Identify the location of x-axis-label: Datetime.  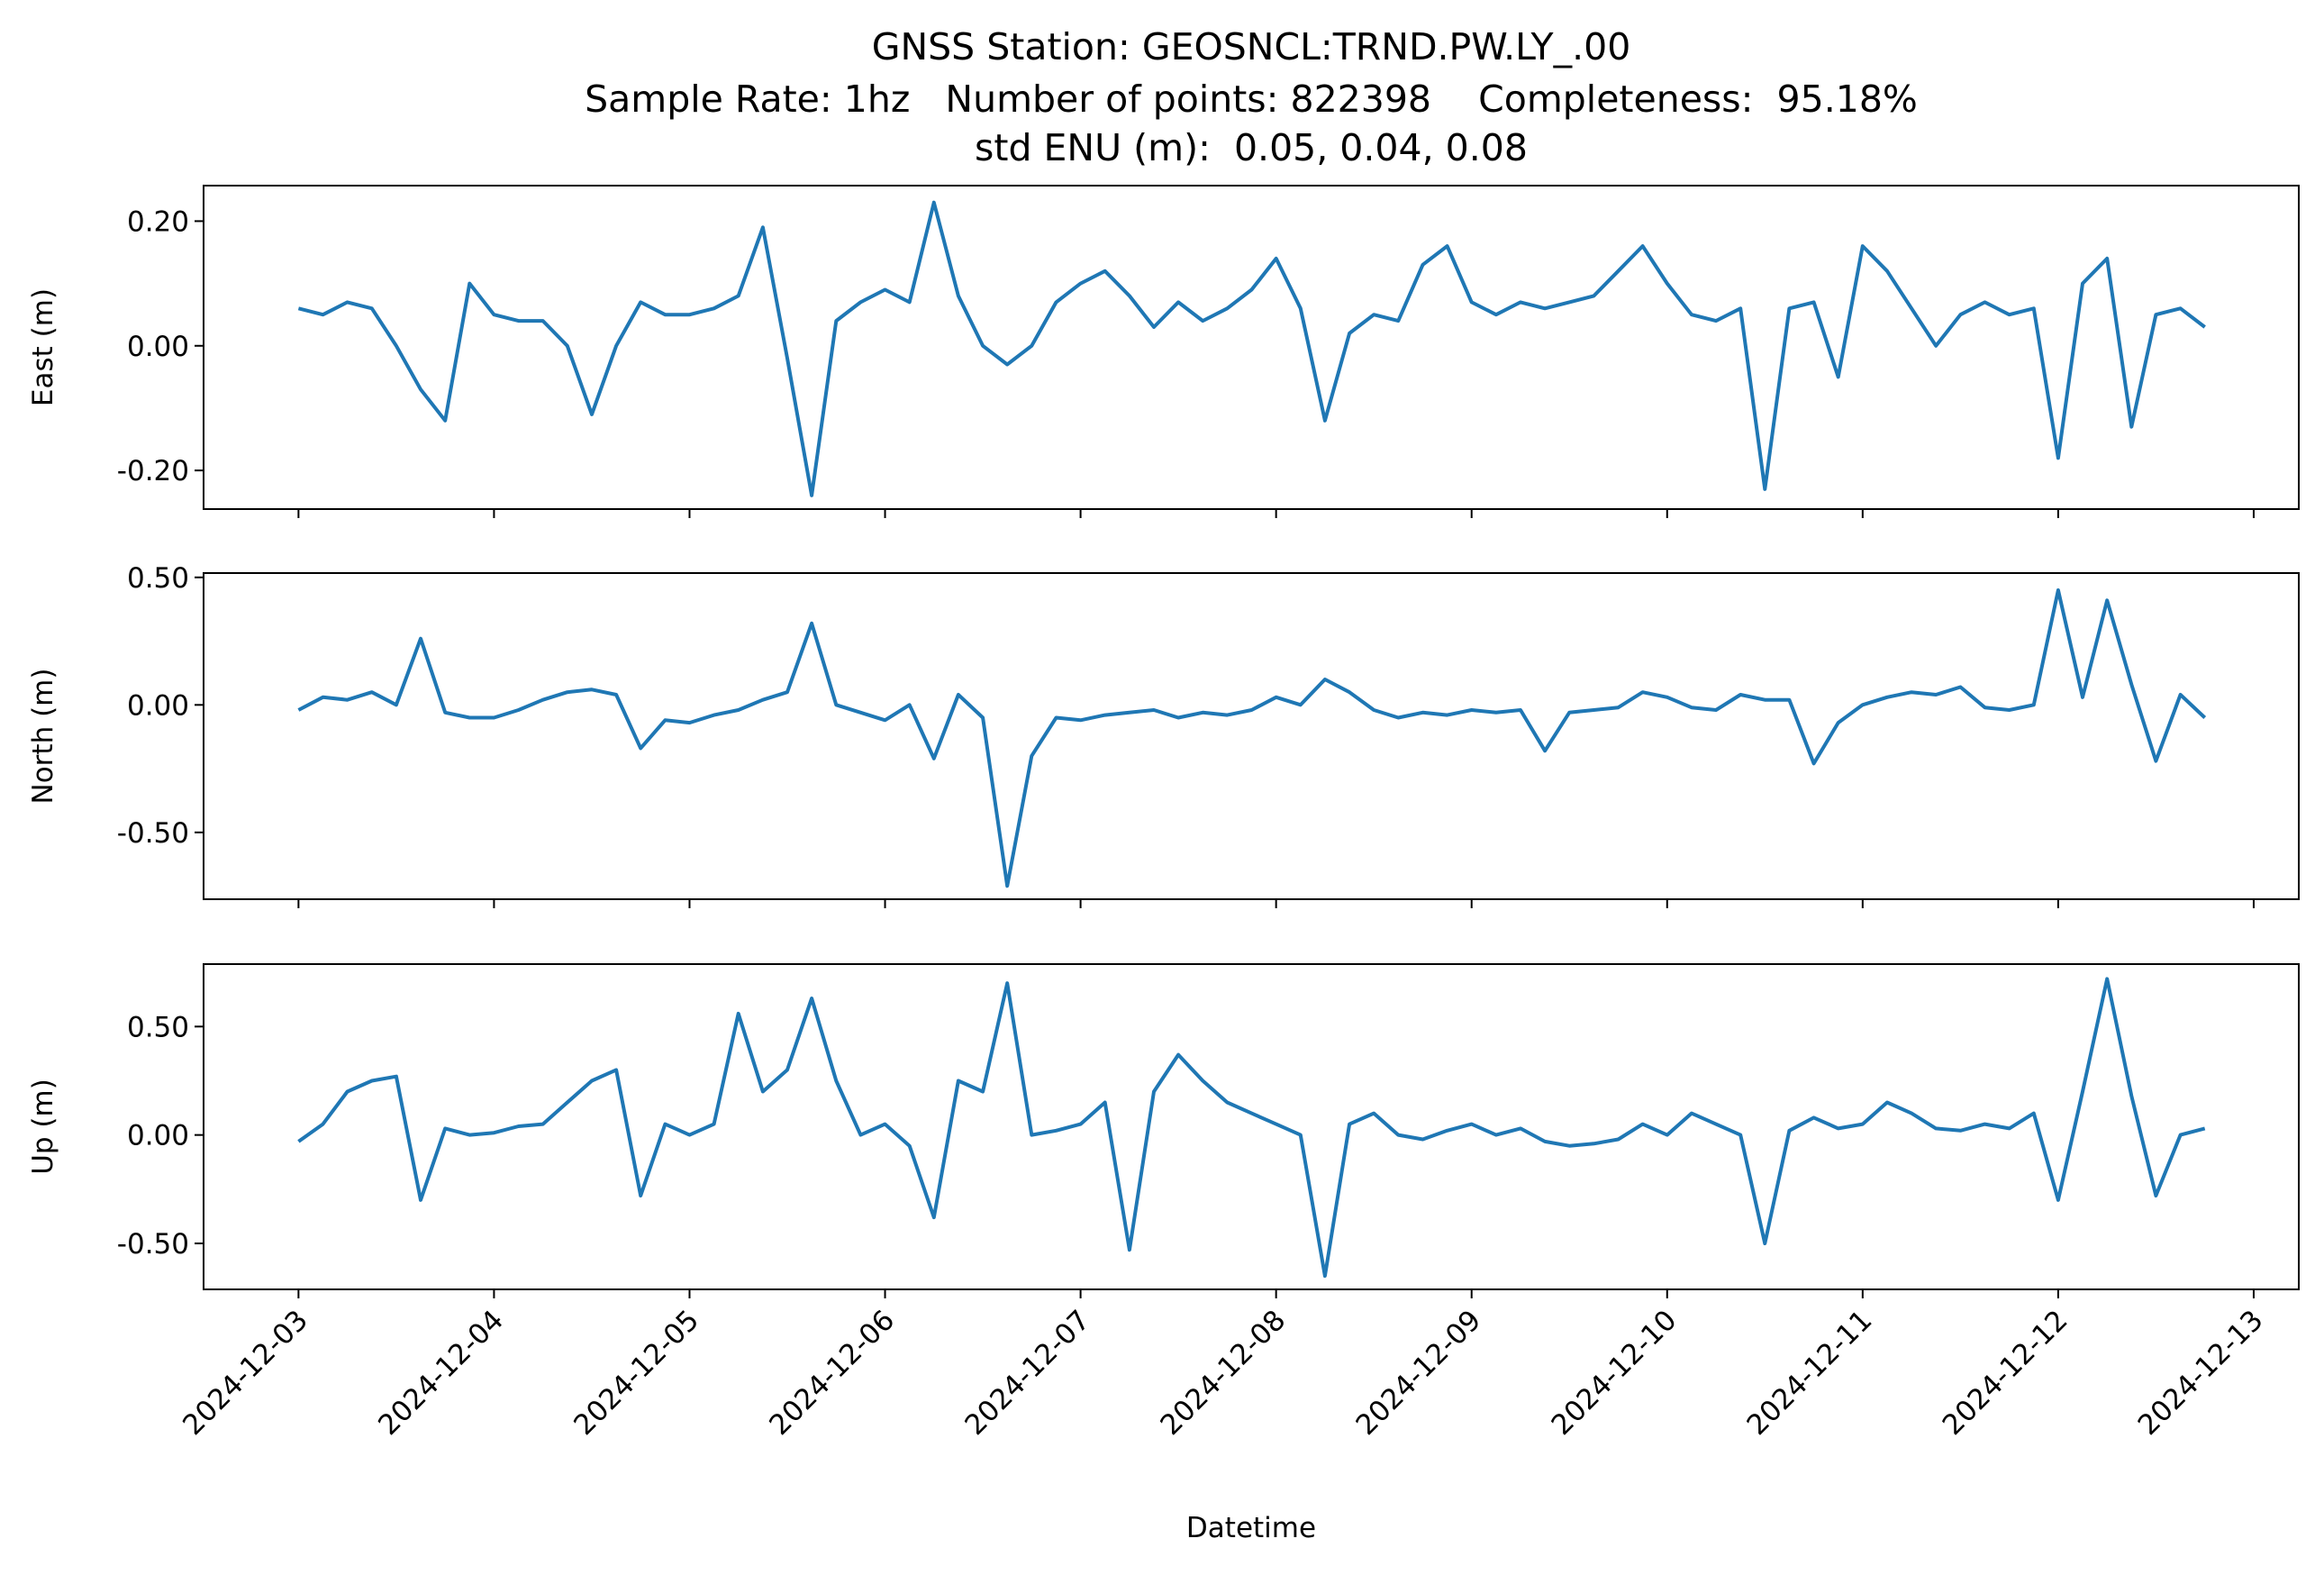
(1251, 1528).